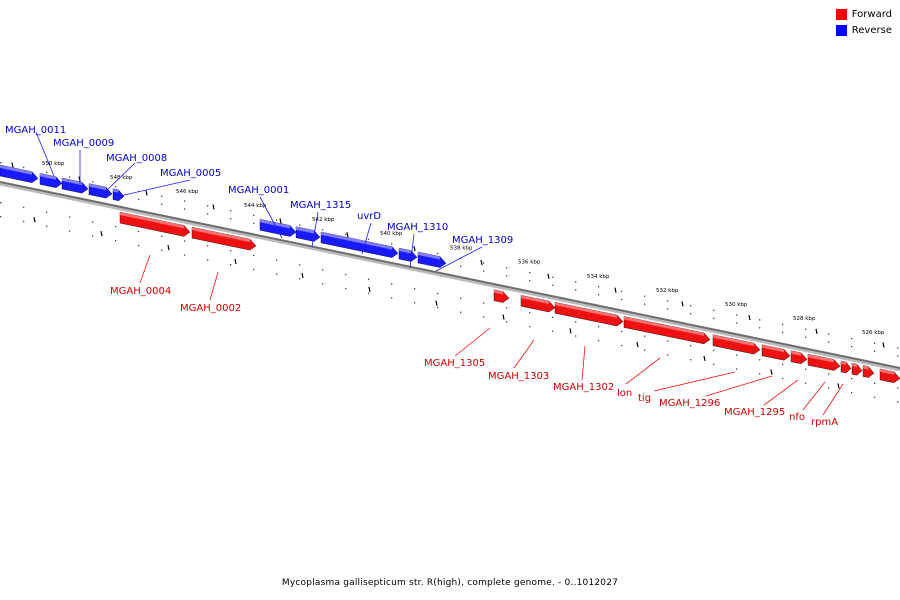  I want to click on scale-label: 526 kbp, so click(873, 333).